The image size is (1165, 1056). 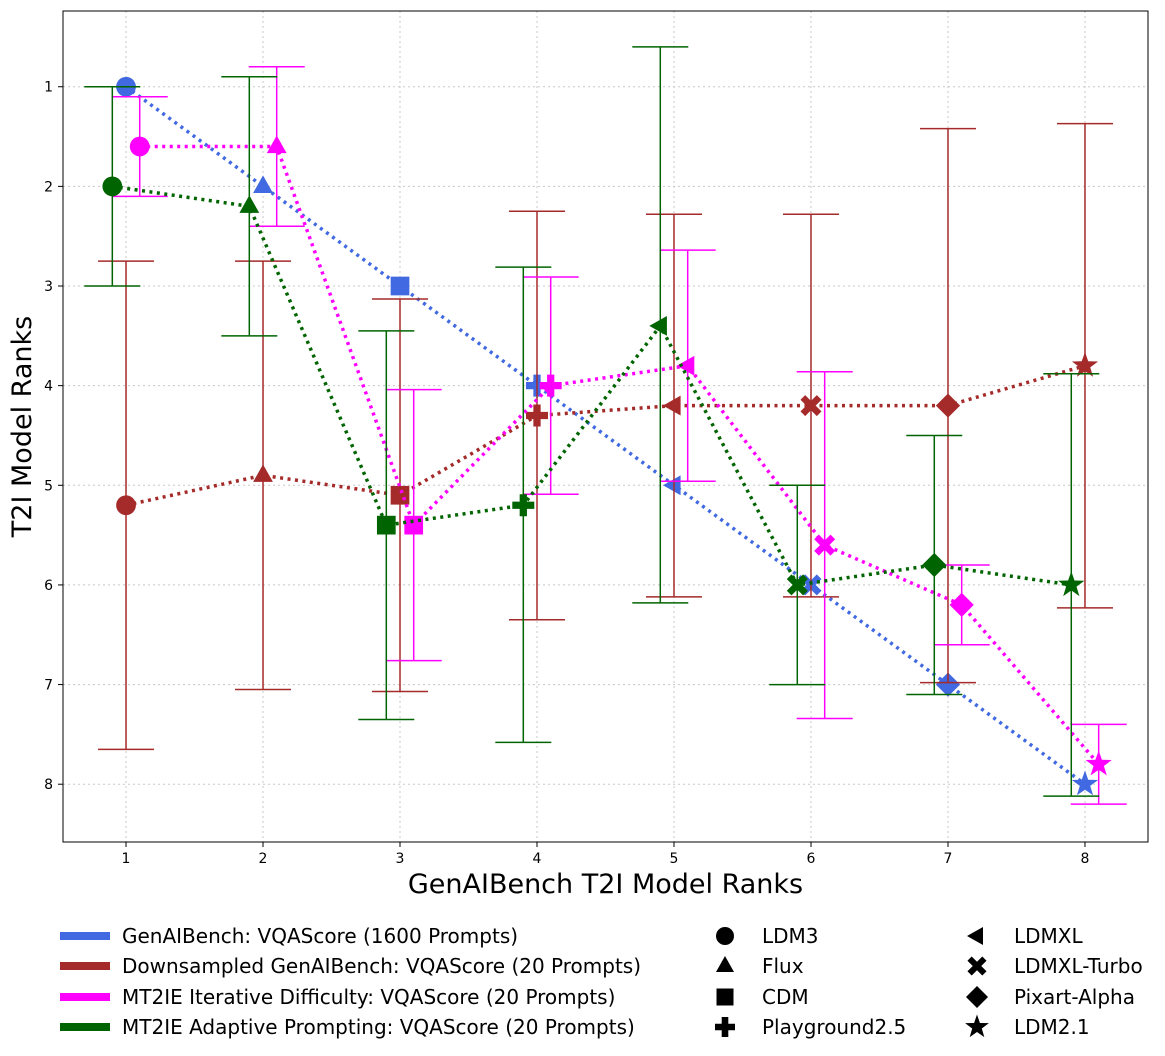 I want to click on y-tick-label-1: 1, so click(x=48, y=88).